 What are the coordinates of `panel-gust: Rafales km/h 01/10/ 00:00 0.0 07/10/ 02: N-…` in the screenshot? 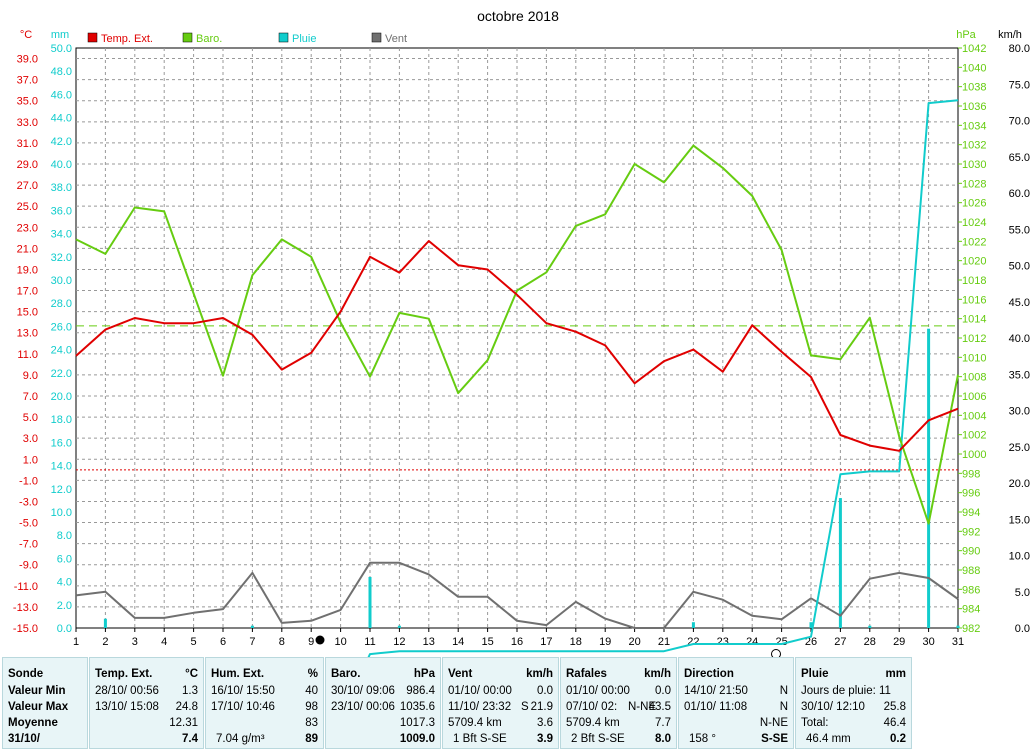 It's located at (618, 703).